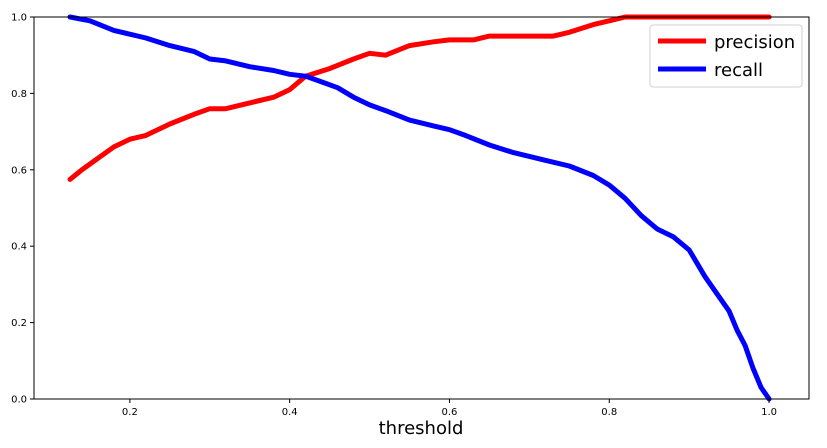 This screenshot has height=448, width=827. What do you see at coordinates (450, 412) in the screenshot?
I see `x-tick-label: 0.6` at bounding box center [450, 412].